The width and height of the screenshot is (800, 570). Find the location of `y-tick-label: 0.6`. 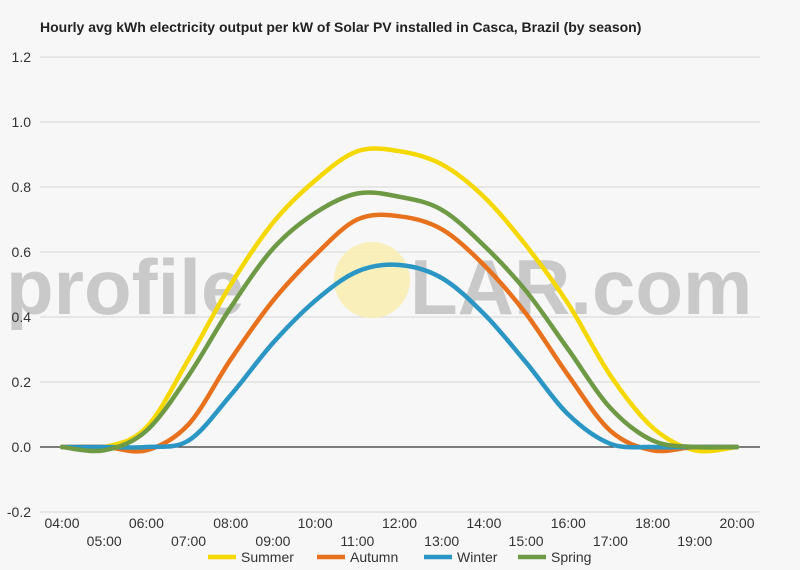

y-tick-label: 0.6 is located at coordinates (22, 252).